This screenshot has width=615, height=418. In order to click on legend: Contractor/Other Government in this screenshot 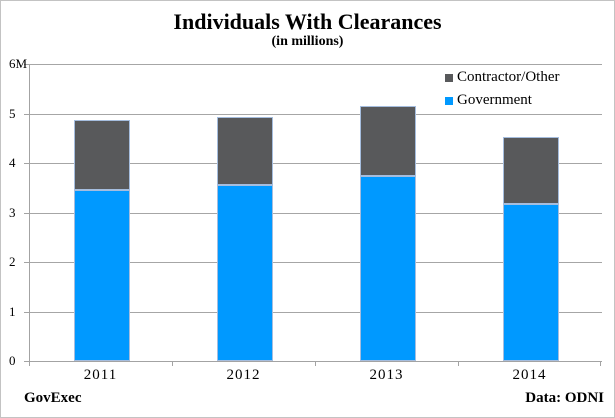, I will do `click(502, 93)`.